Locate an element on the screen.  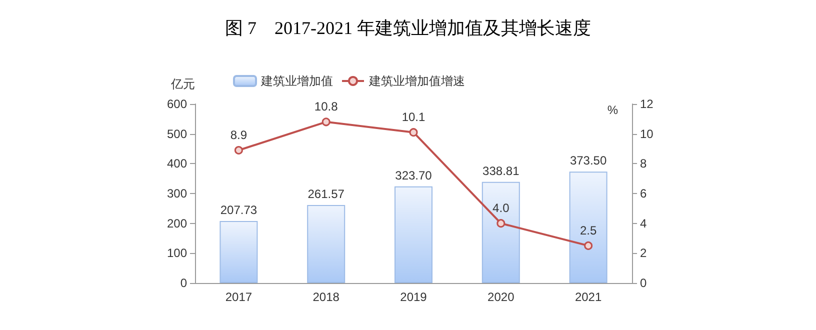
y-axis-title: 亿元 is located at coordinates (182, 84).